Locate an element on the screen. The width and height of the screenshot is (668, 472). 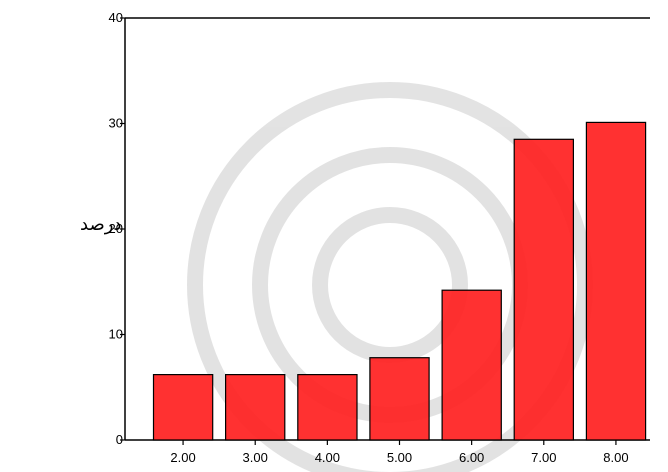
y-tick-label: 10 is located at coordinates (116, 334).